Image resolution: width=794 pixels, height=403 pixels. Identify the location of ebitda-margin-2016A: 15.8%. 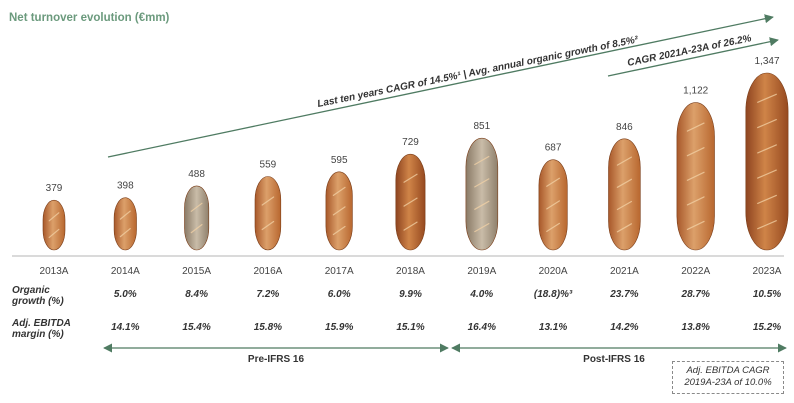
(268, 327).